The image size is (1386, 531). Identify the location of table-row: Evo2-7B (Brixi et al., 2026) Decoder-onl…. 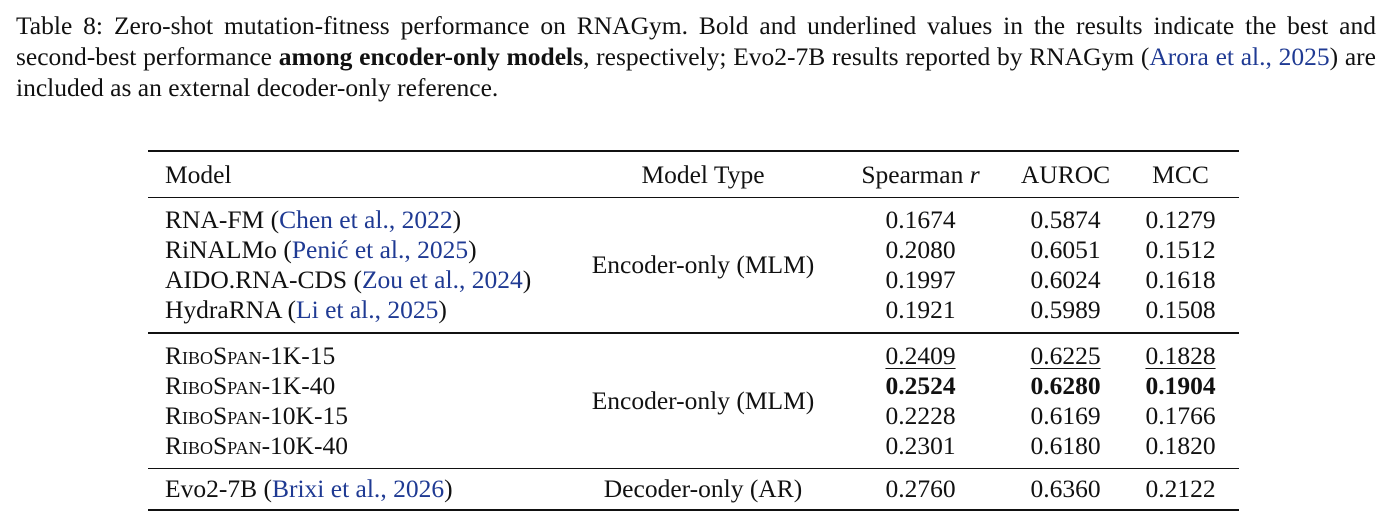
(693, 489).